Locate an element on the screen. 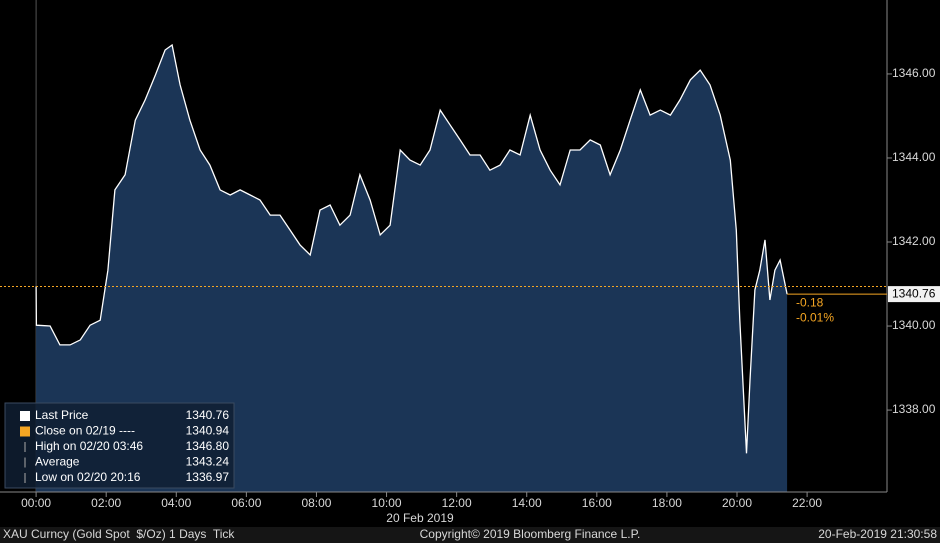 This screenshot has width=940, height=543. y-tick-label: 1342.00 is located at coordinates (914, 241).